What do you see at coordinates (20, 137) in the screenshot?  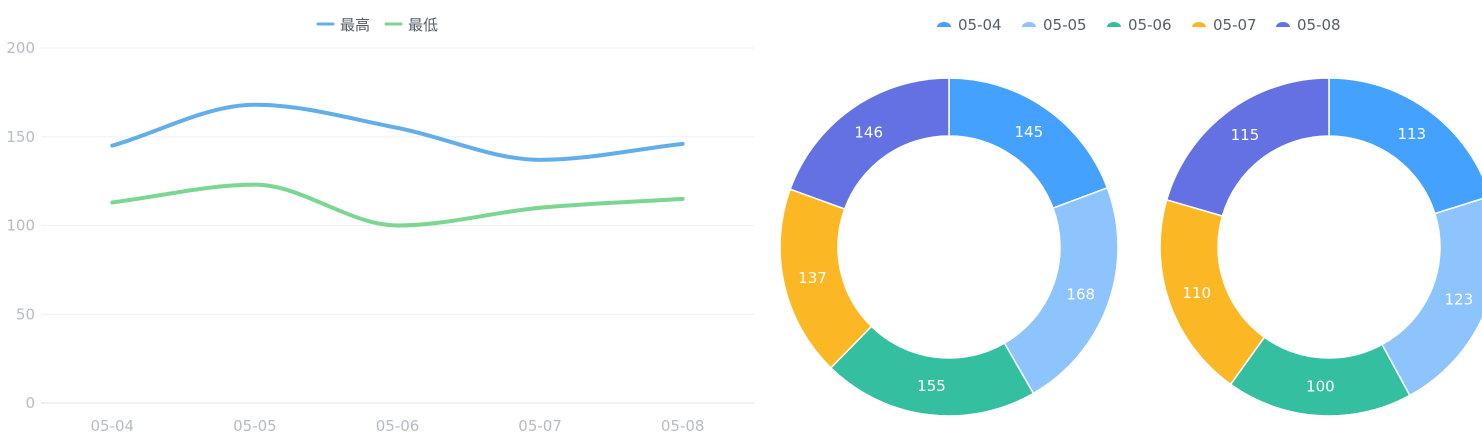 I see `y-tick-label: 150` at bounding box center [20, 137].